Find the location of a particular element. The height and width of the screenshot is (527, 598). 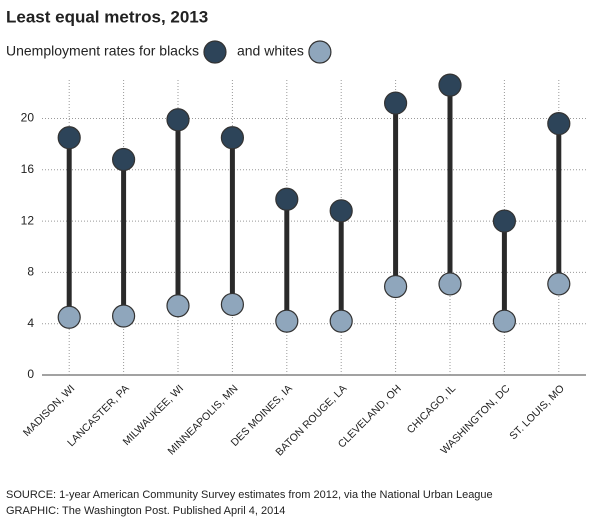

y-tick-label: 4 is located at coordinates (30, 323).